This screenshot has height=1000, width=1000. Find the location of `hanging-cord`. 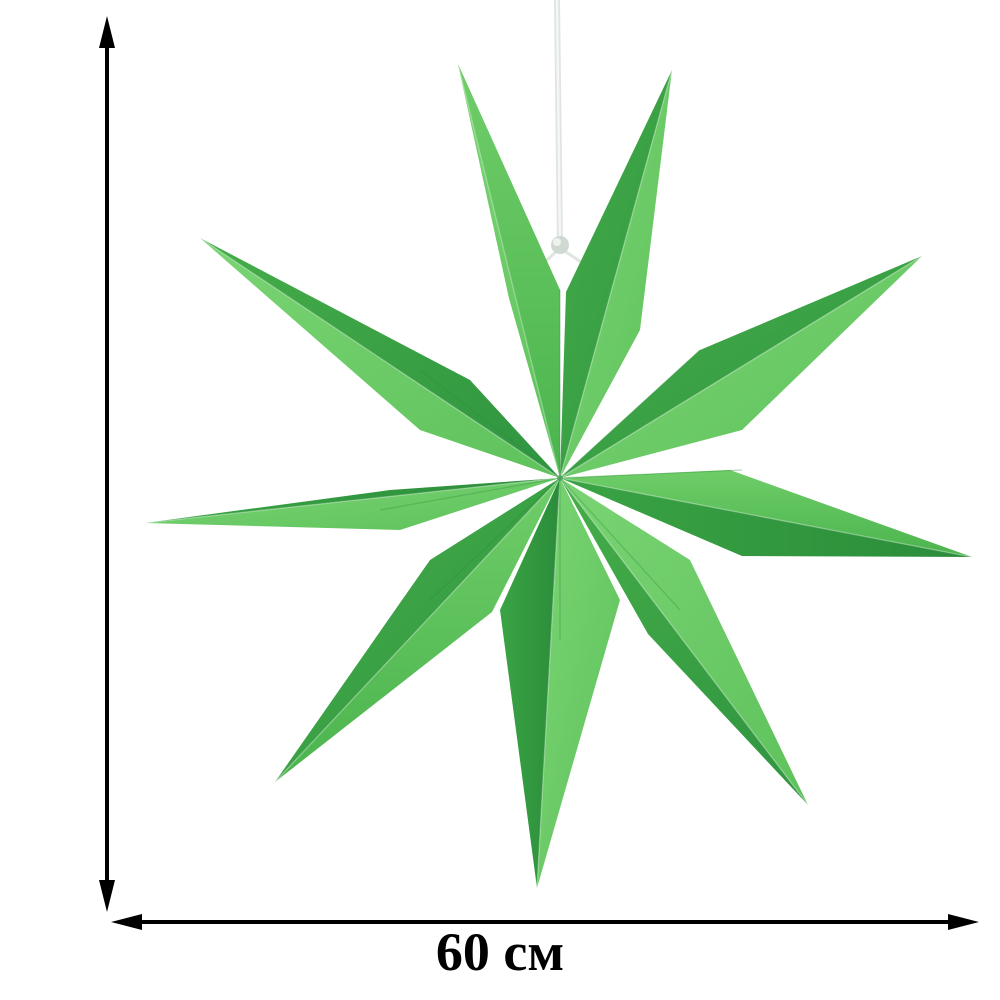

hanging-cord is located at coordinates (561, 137).